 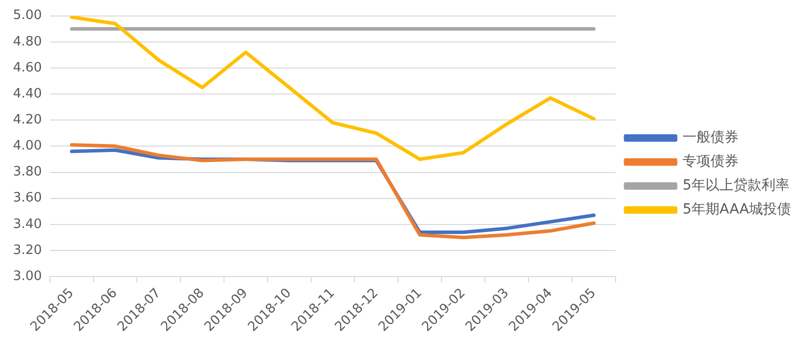 I want to click on legend-label: 5年期AAA城投债, so click(x=737, y=210).